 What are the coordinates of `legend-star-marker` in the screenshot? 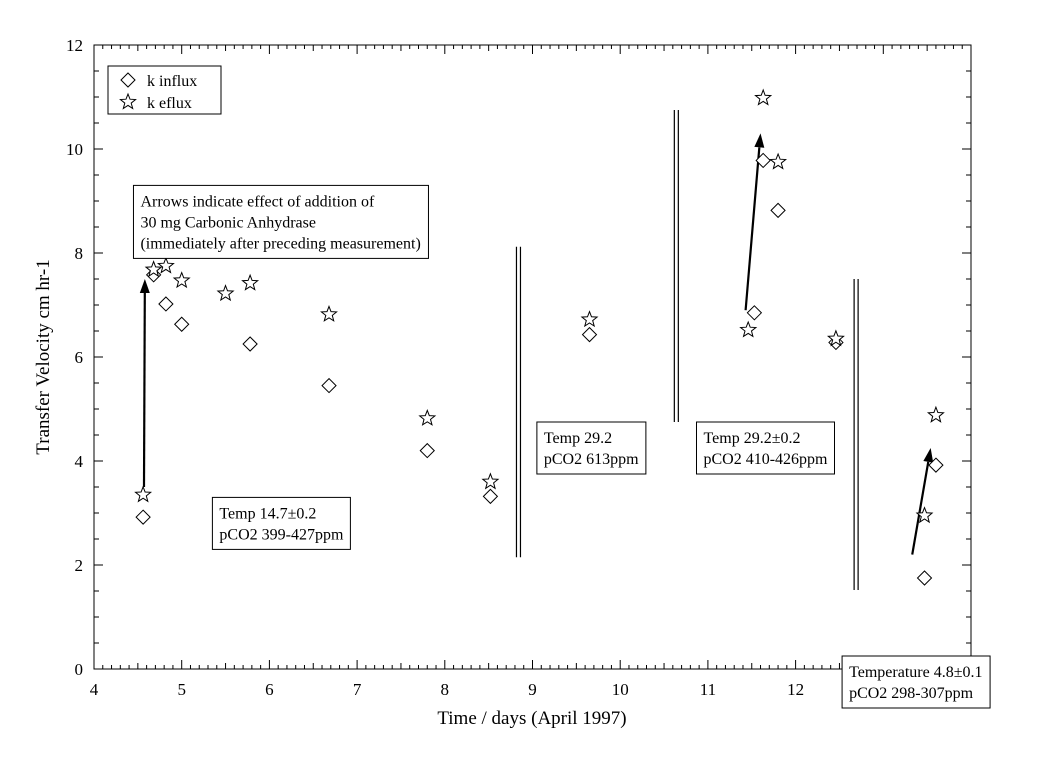 It's located at (128, 101).